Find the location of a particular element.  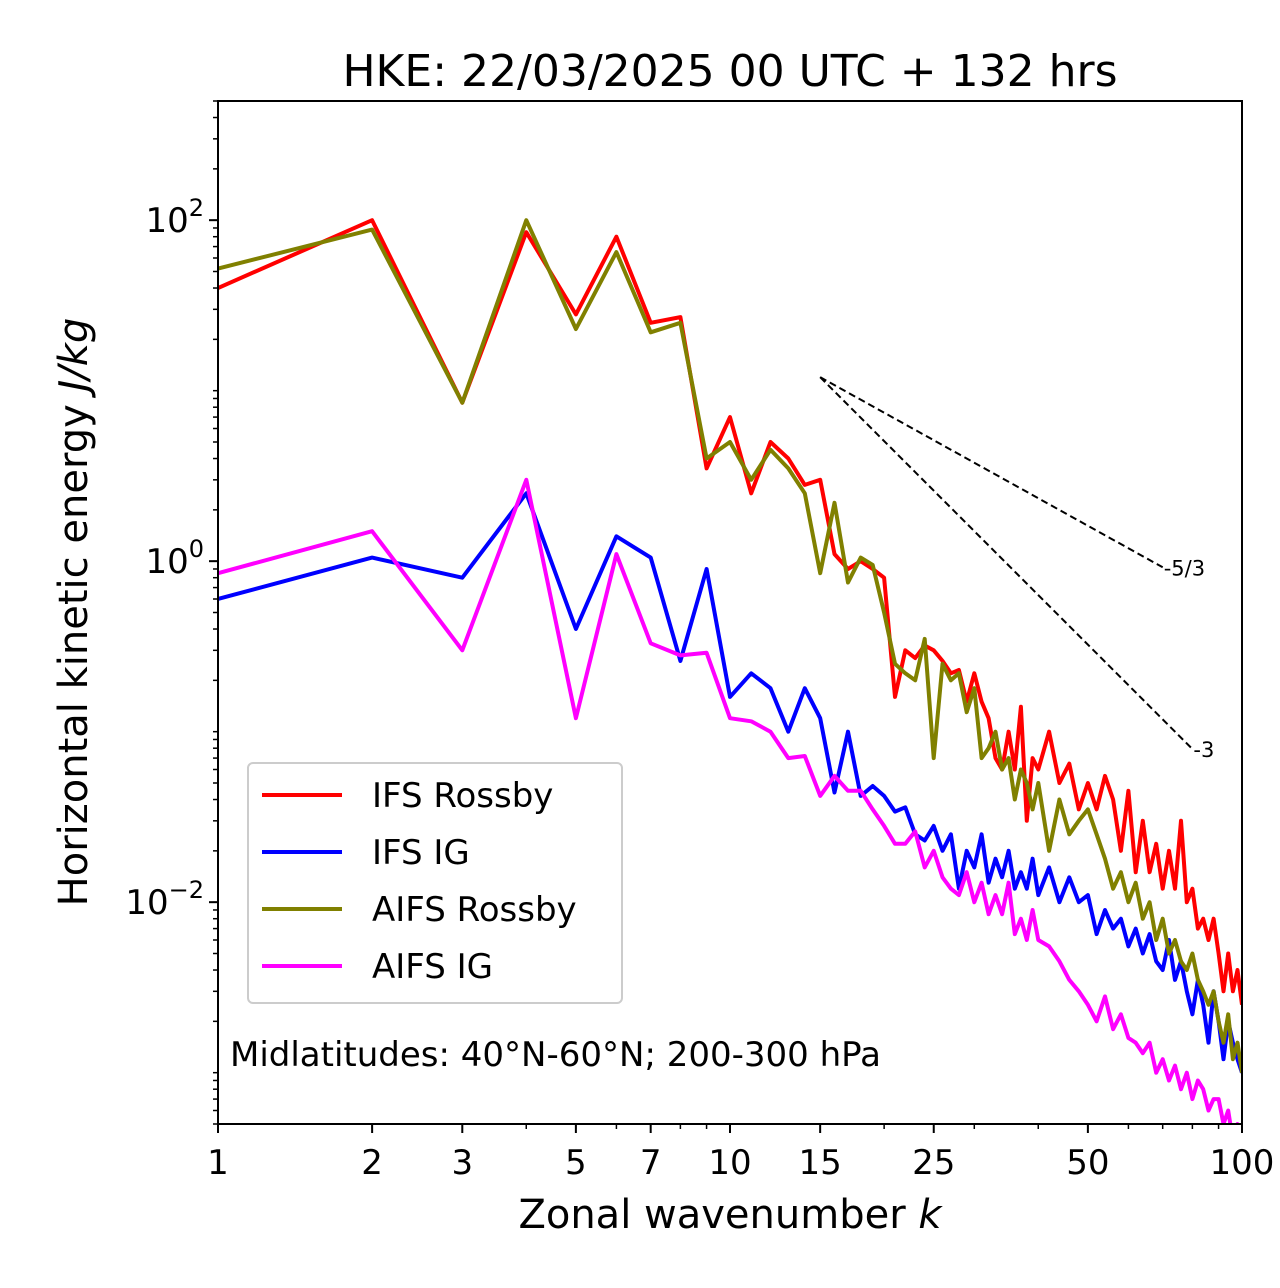

x-tick-label: 2 is located at coordinates (372, 1163).